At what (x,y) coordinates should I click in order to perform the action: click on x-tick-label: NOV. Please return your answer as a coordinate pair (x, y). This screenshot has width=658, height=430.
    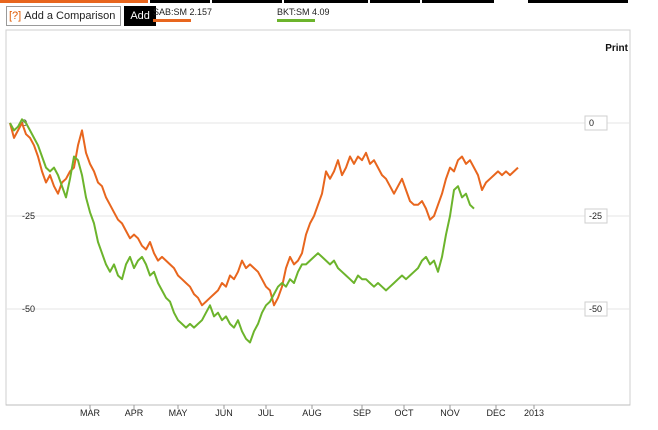
    Looking at the image, I should click on (450, 413).